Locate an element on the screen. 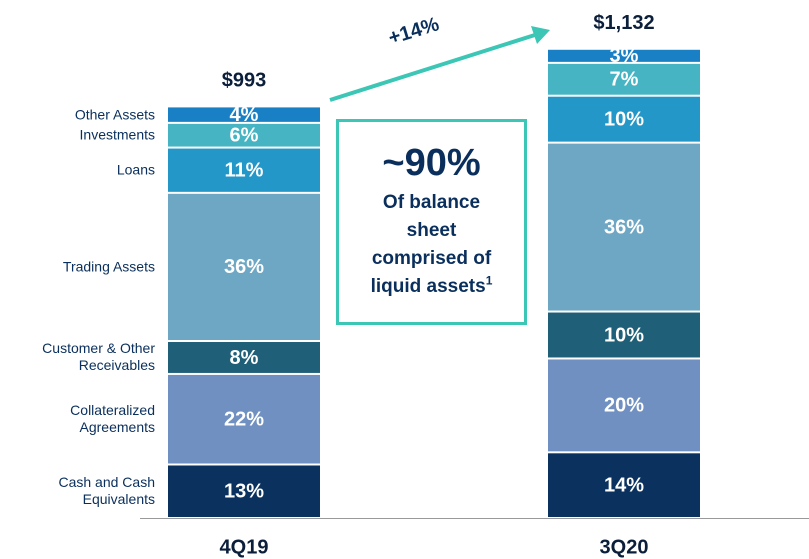  series-label: Other Assets is located at coordinates (114, 114).